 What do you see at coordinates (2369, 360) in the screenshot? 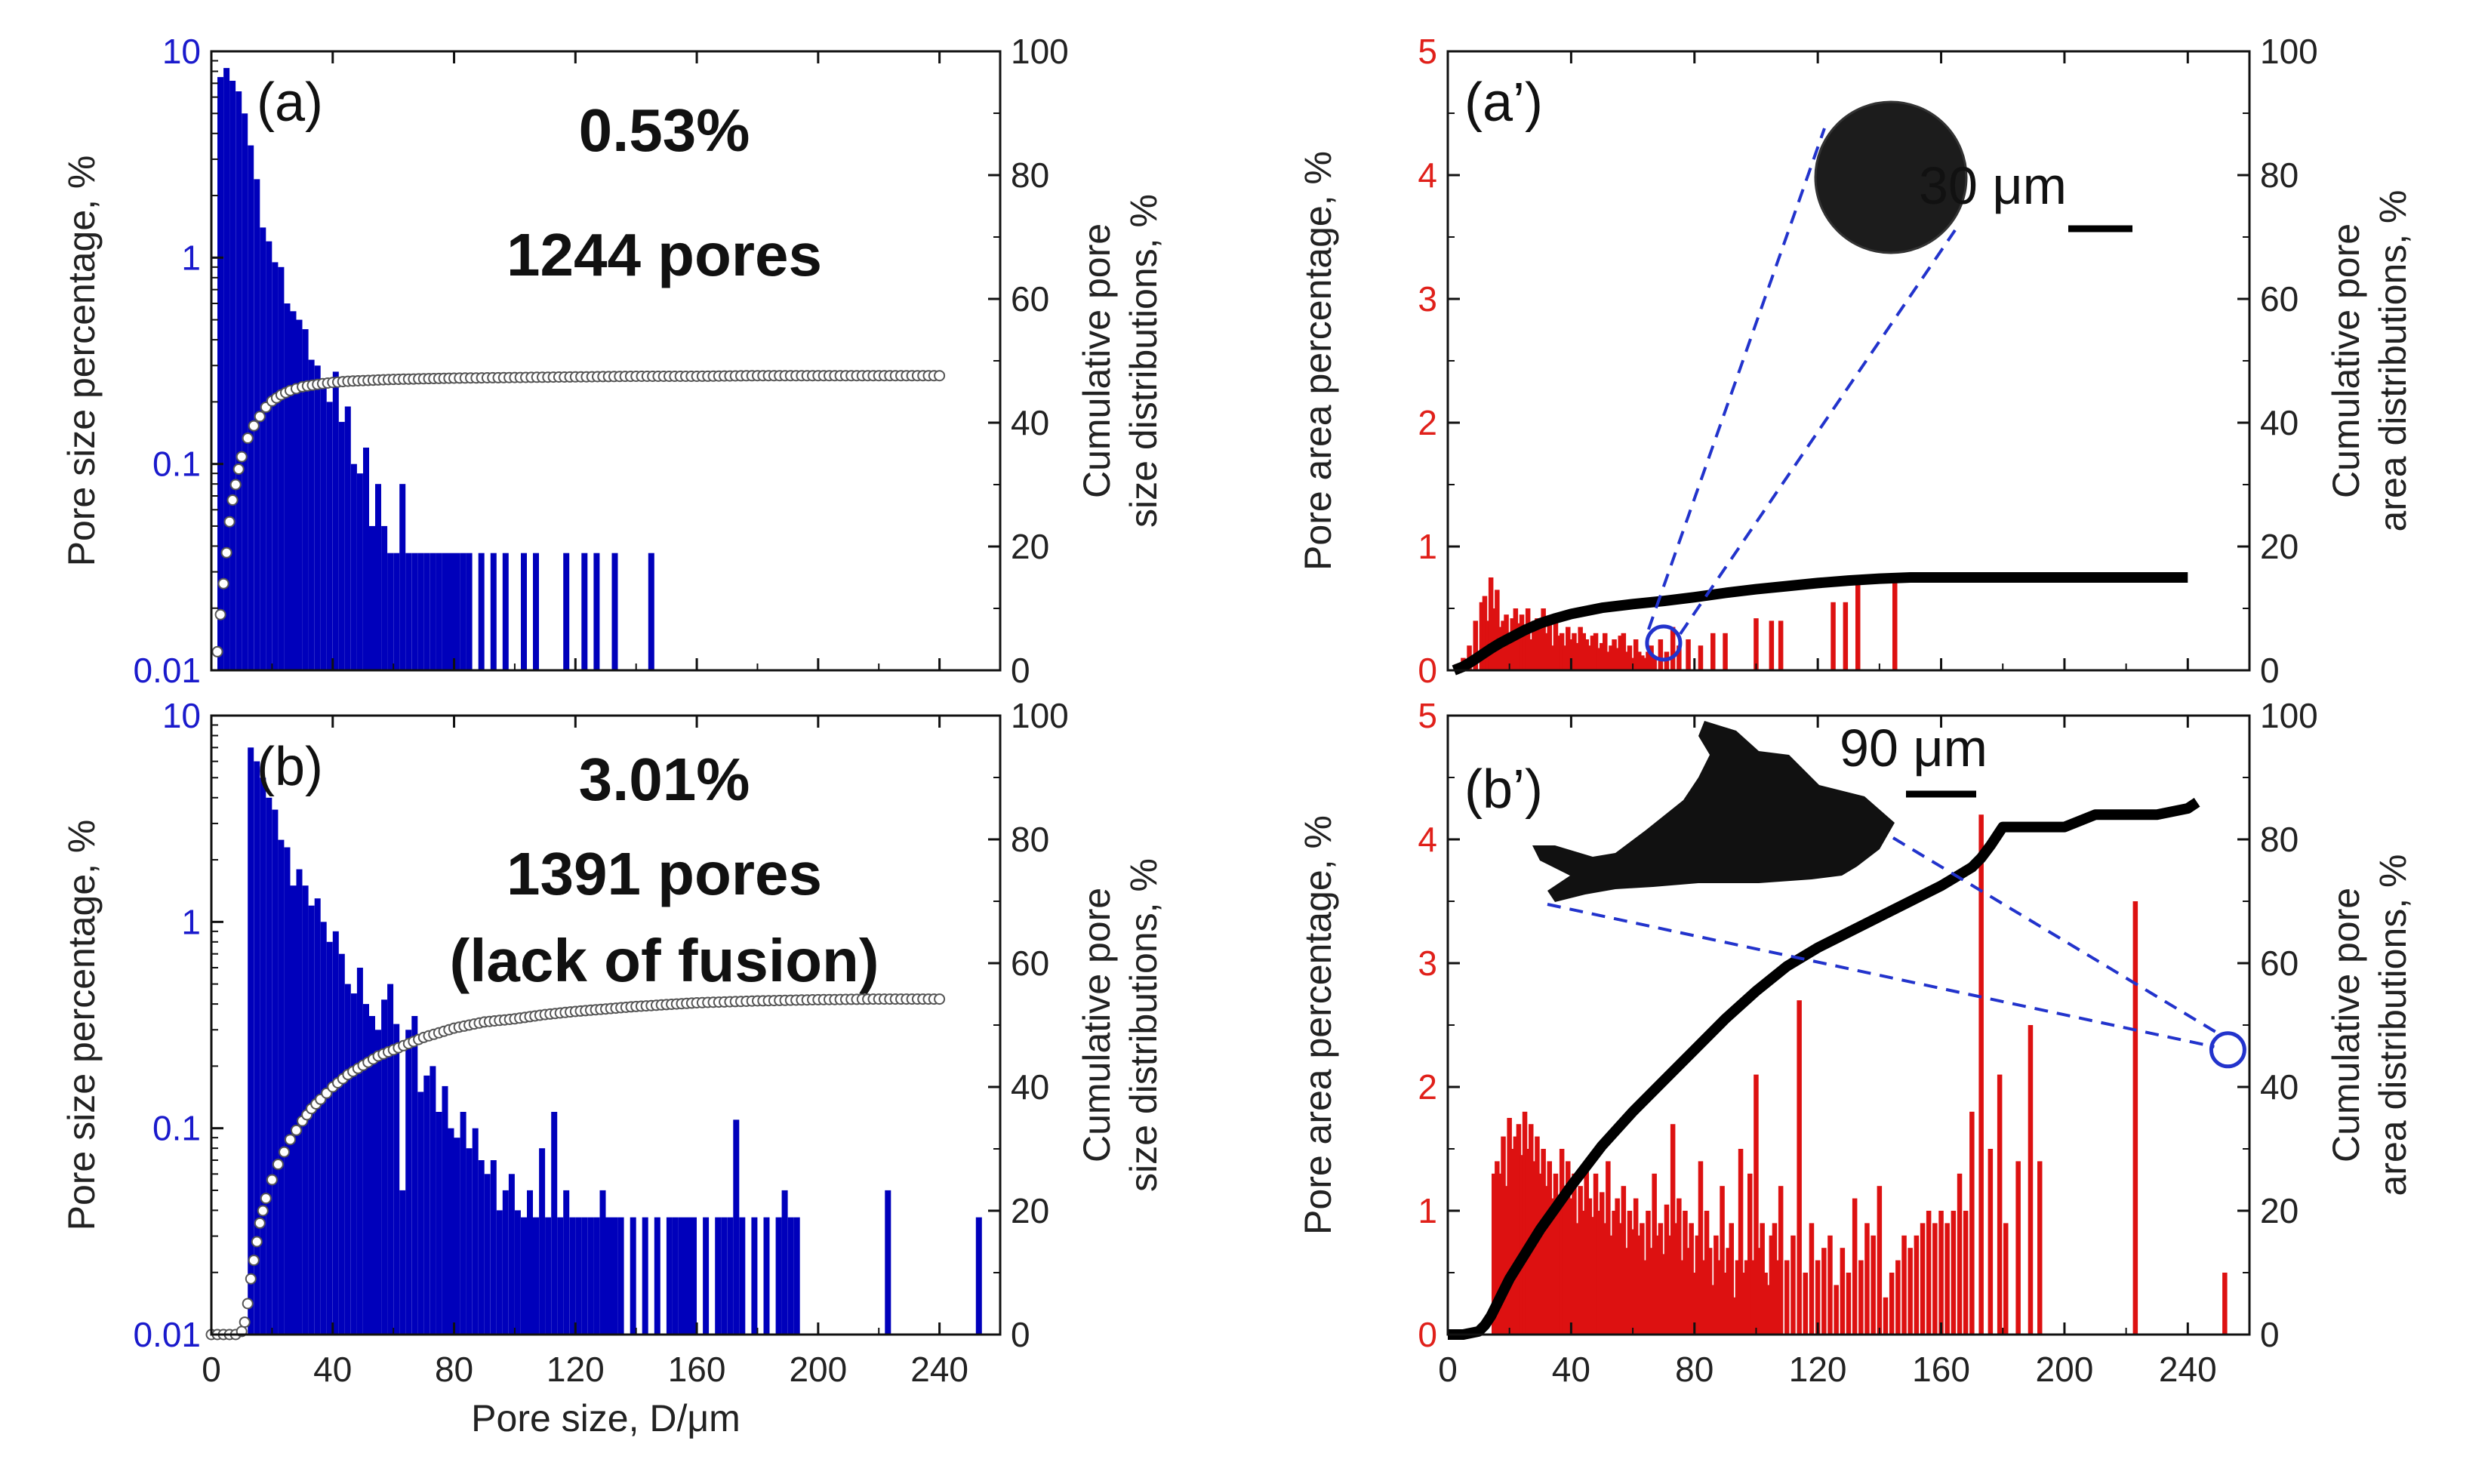
I see `y2-axis-label: Cumulative pore area distributions, %` at bounding box center [2369, 360].